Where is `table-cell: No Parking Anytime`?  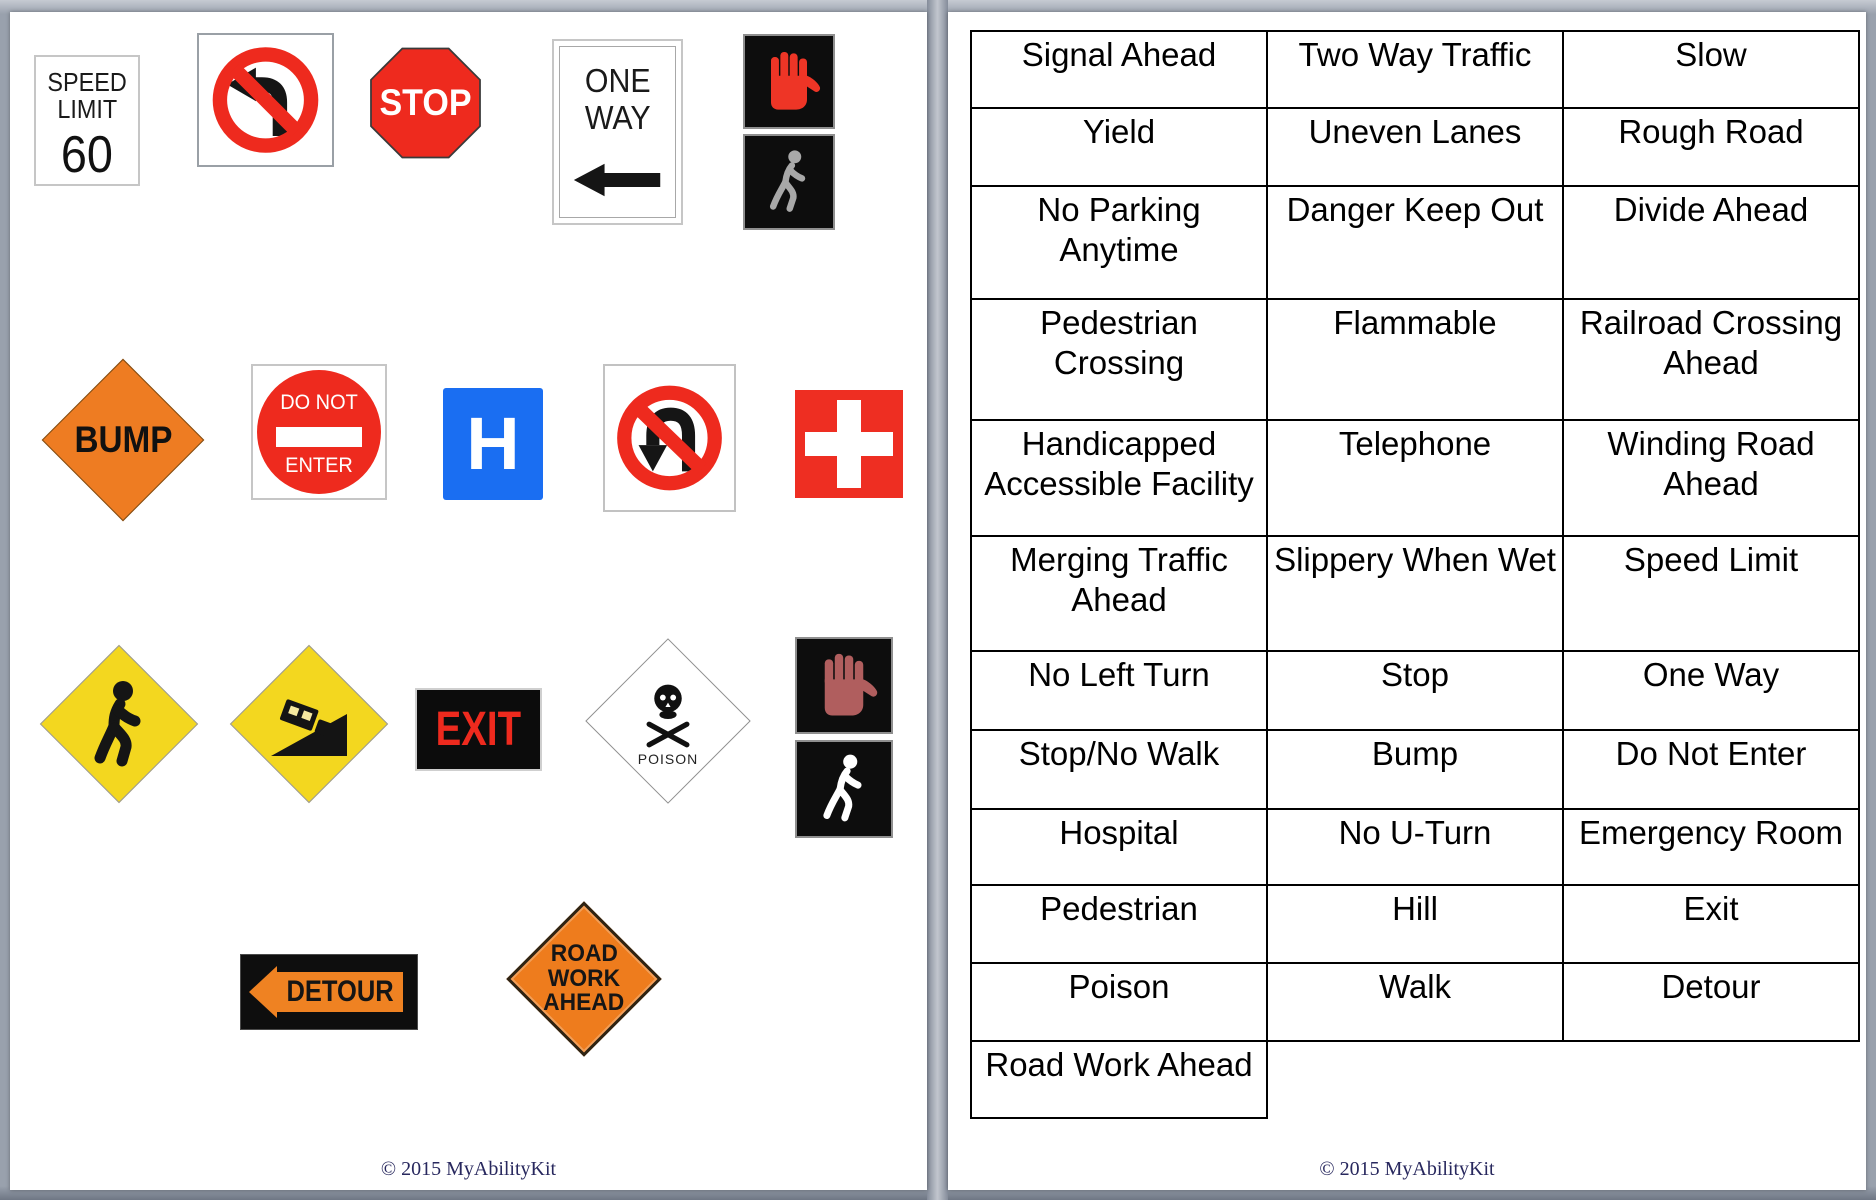
table-cell: No Parking Anytime is located at coordinates (1119, 242).